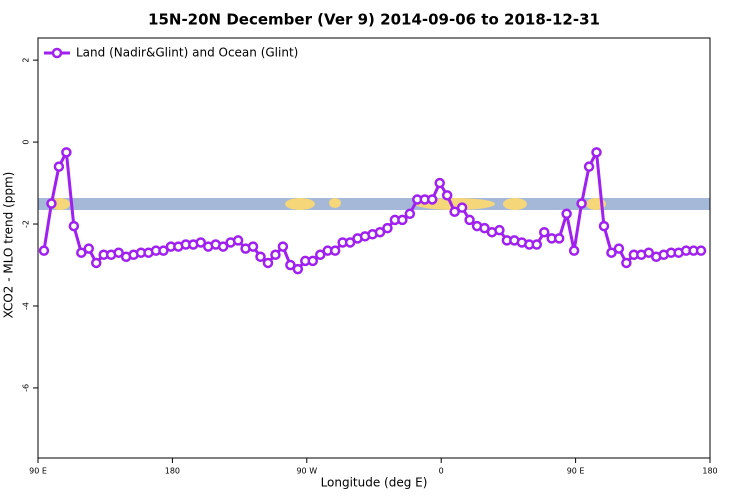 Image resolution: width=750 pixels, height=500 pixels. Describe the element at coordinates (9, 245) in the screenshot. I see `y-axis-label: XCO2 - MLO trend (ppm)` at that location.